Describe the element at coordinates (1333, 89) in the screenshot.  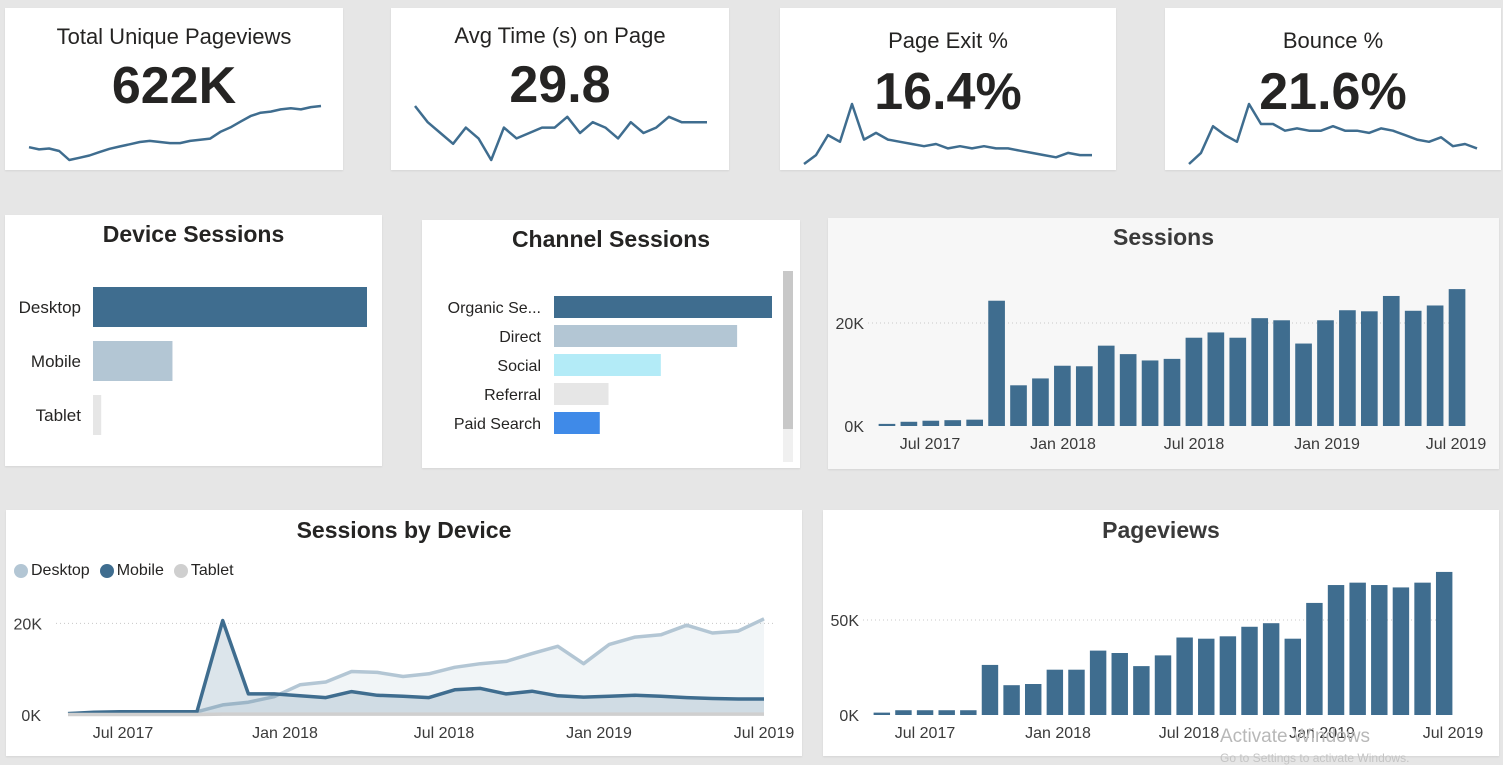
I see `kpi-card-bounce: Bounce % 21.6%` at that location.